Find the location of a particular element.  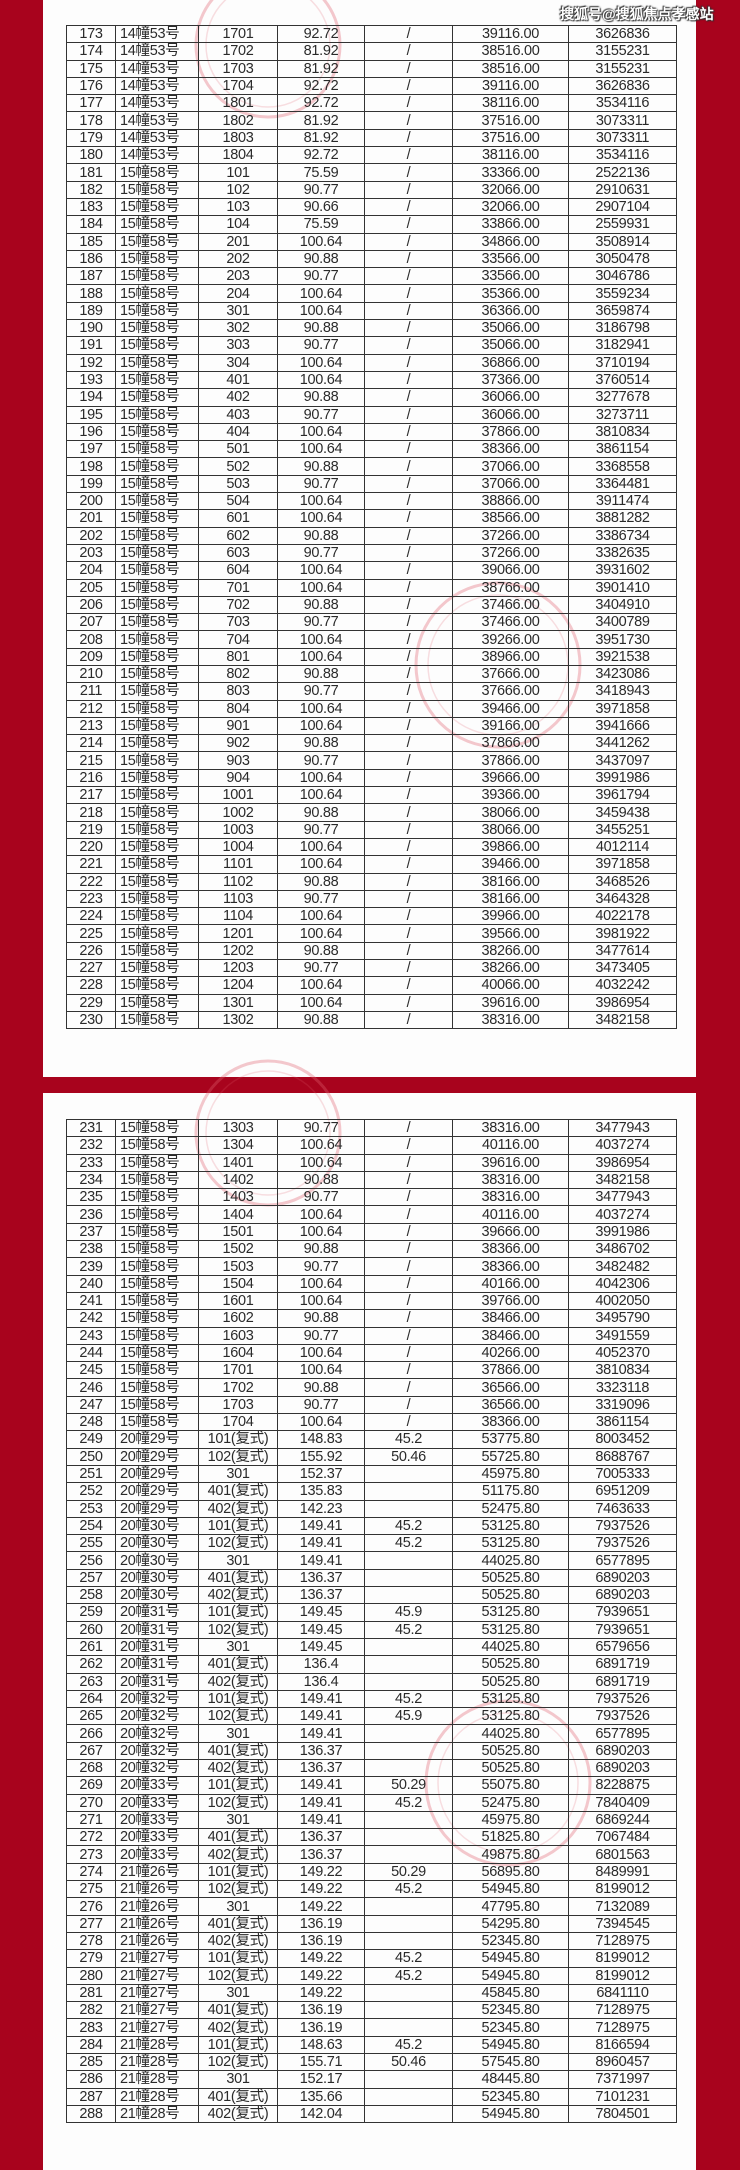

row-number-cell: 209 is located at coordinates (91, 656).